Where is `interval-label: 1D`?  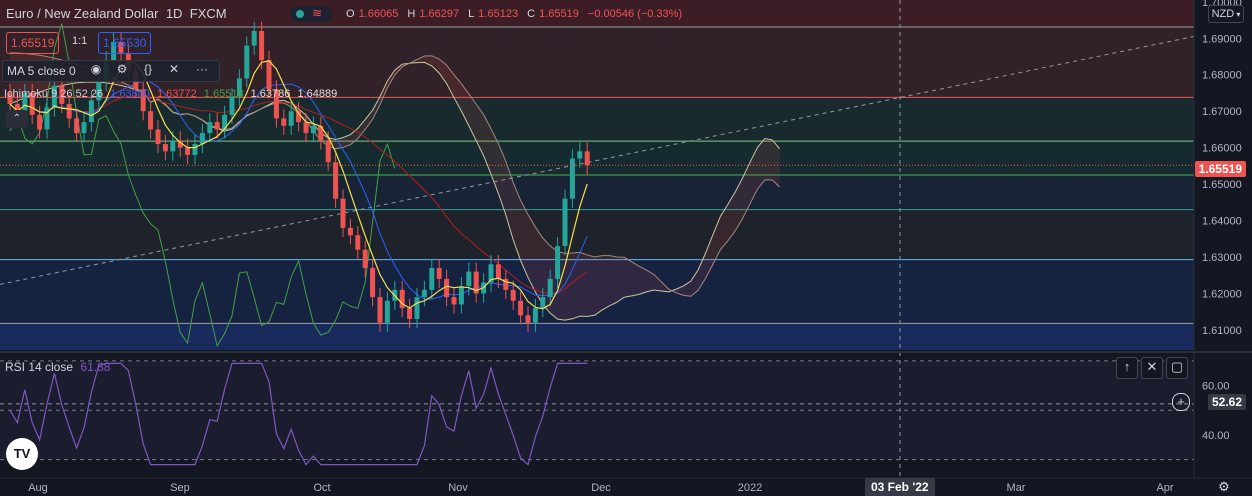
interval-label: 1D is located at coordinates (174, 13).